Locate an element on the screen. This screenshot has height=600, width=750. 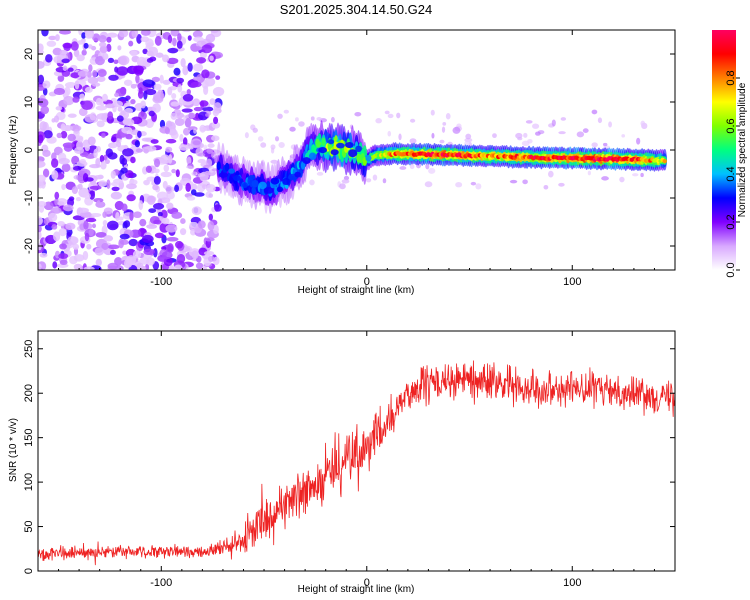
snr-y-label: SNR (10 * v/v) is located at coordinates (13, 450).